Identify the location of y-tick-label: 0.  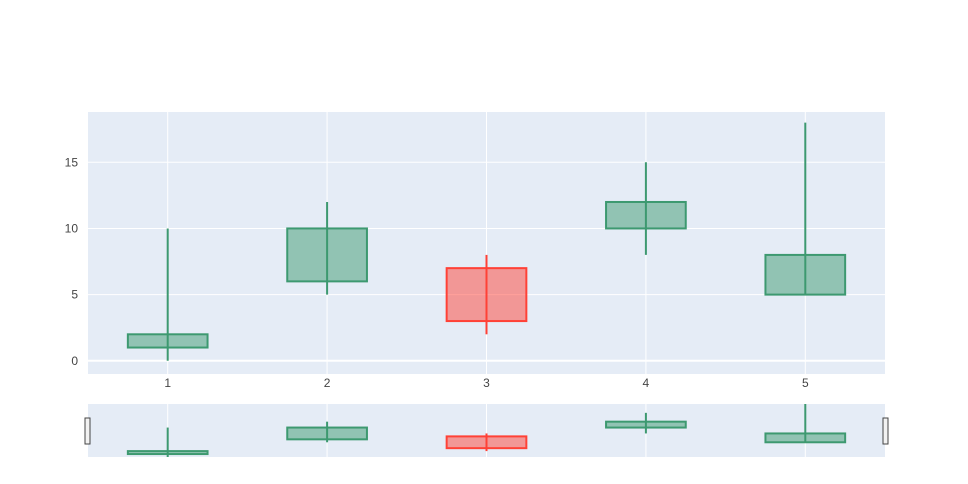
(74, 361).